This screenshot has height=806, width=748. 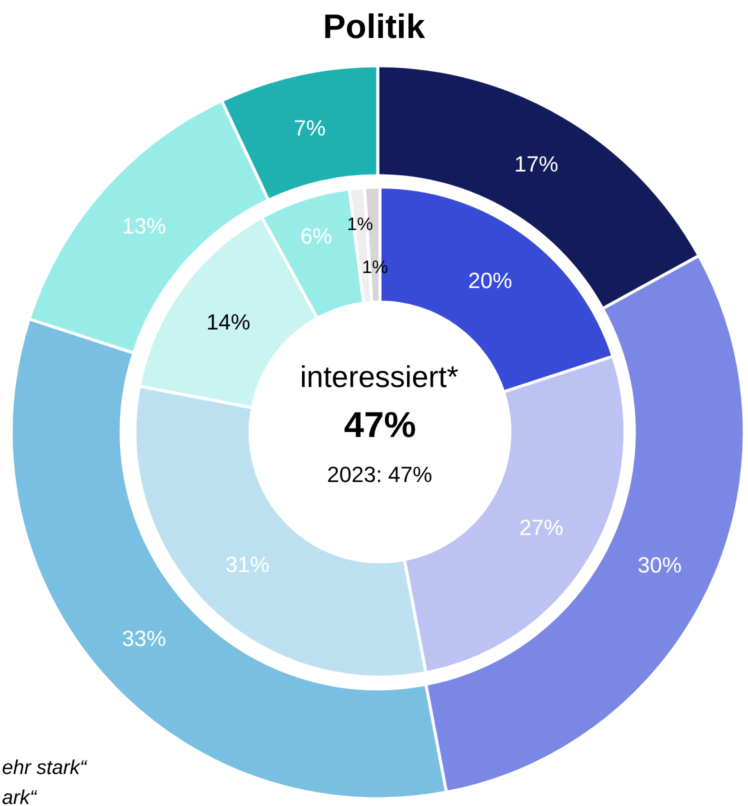 I want to click on data-label: 14%, so click(x=228, y=321).